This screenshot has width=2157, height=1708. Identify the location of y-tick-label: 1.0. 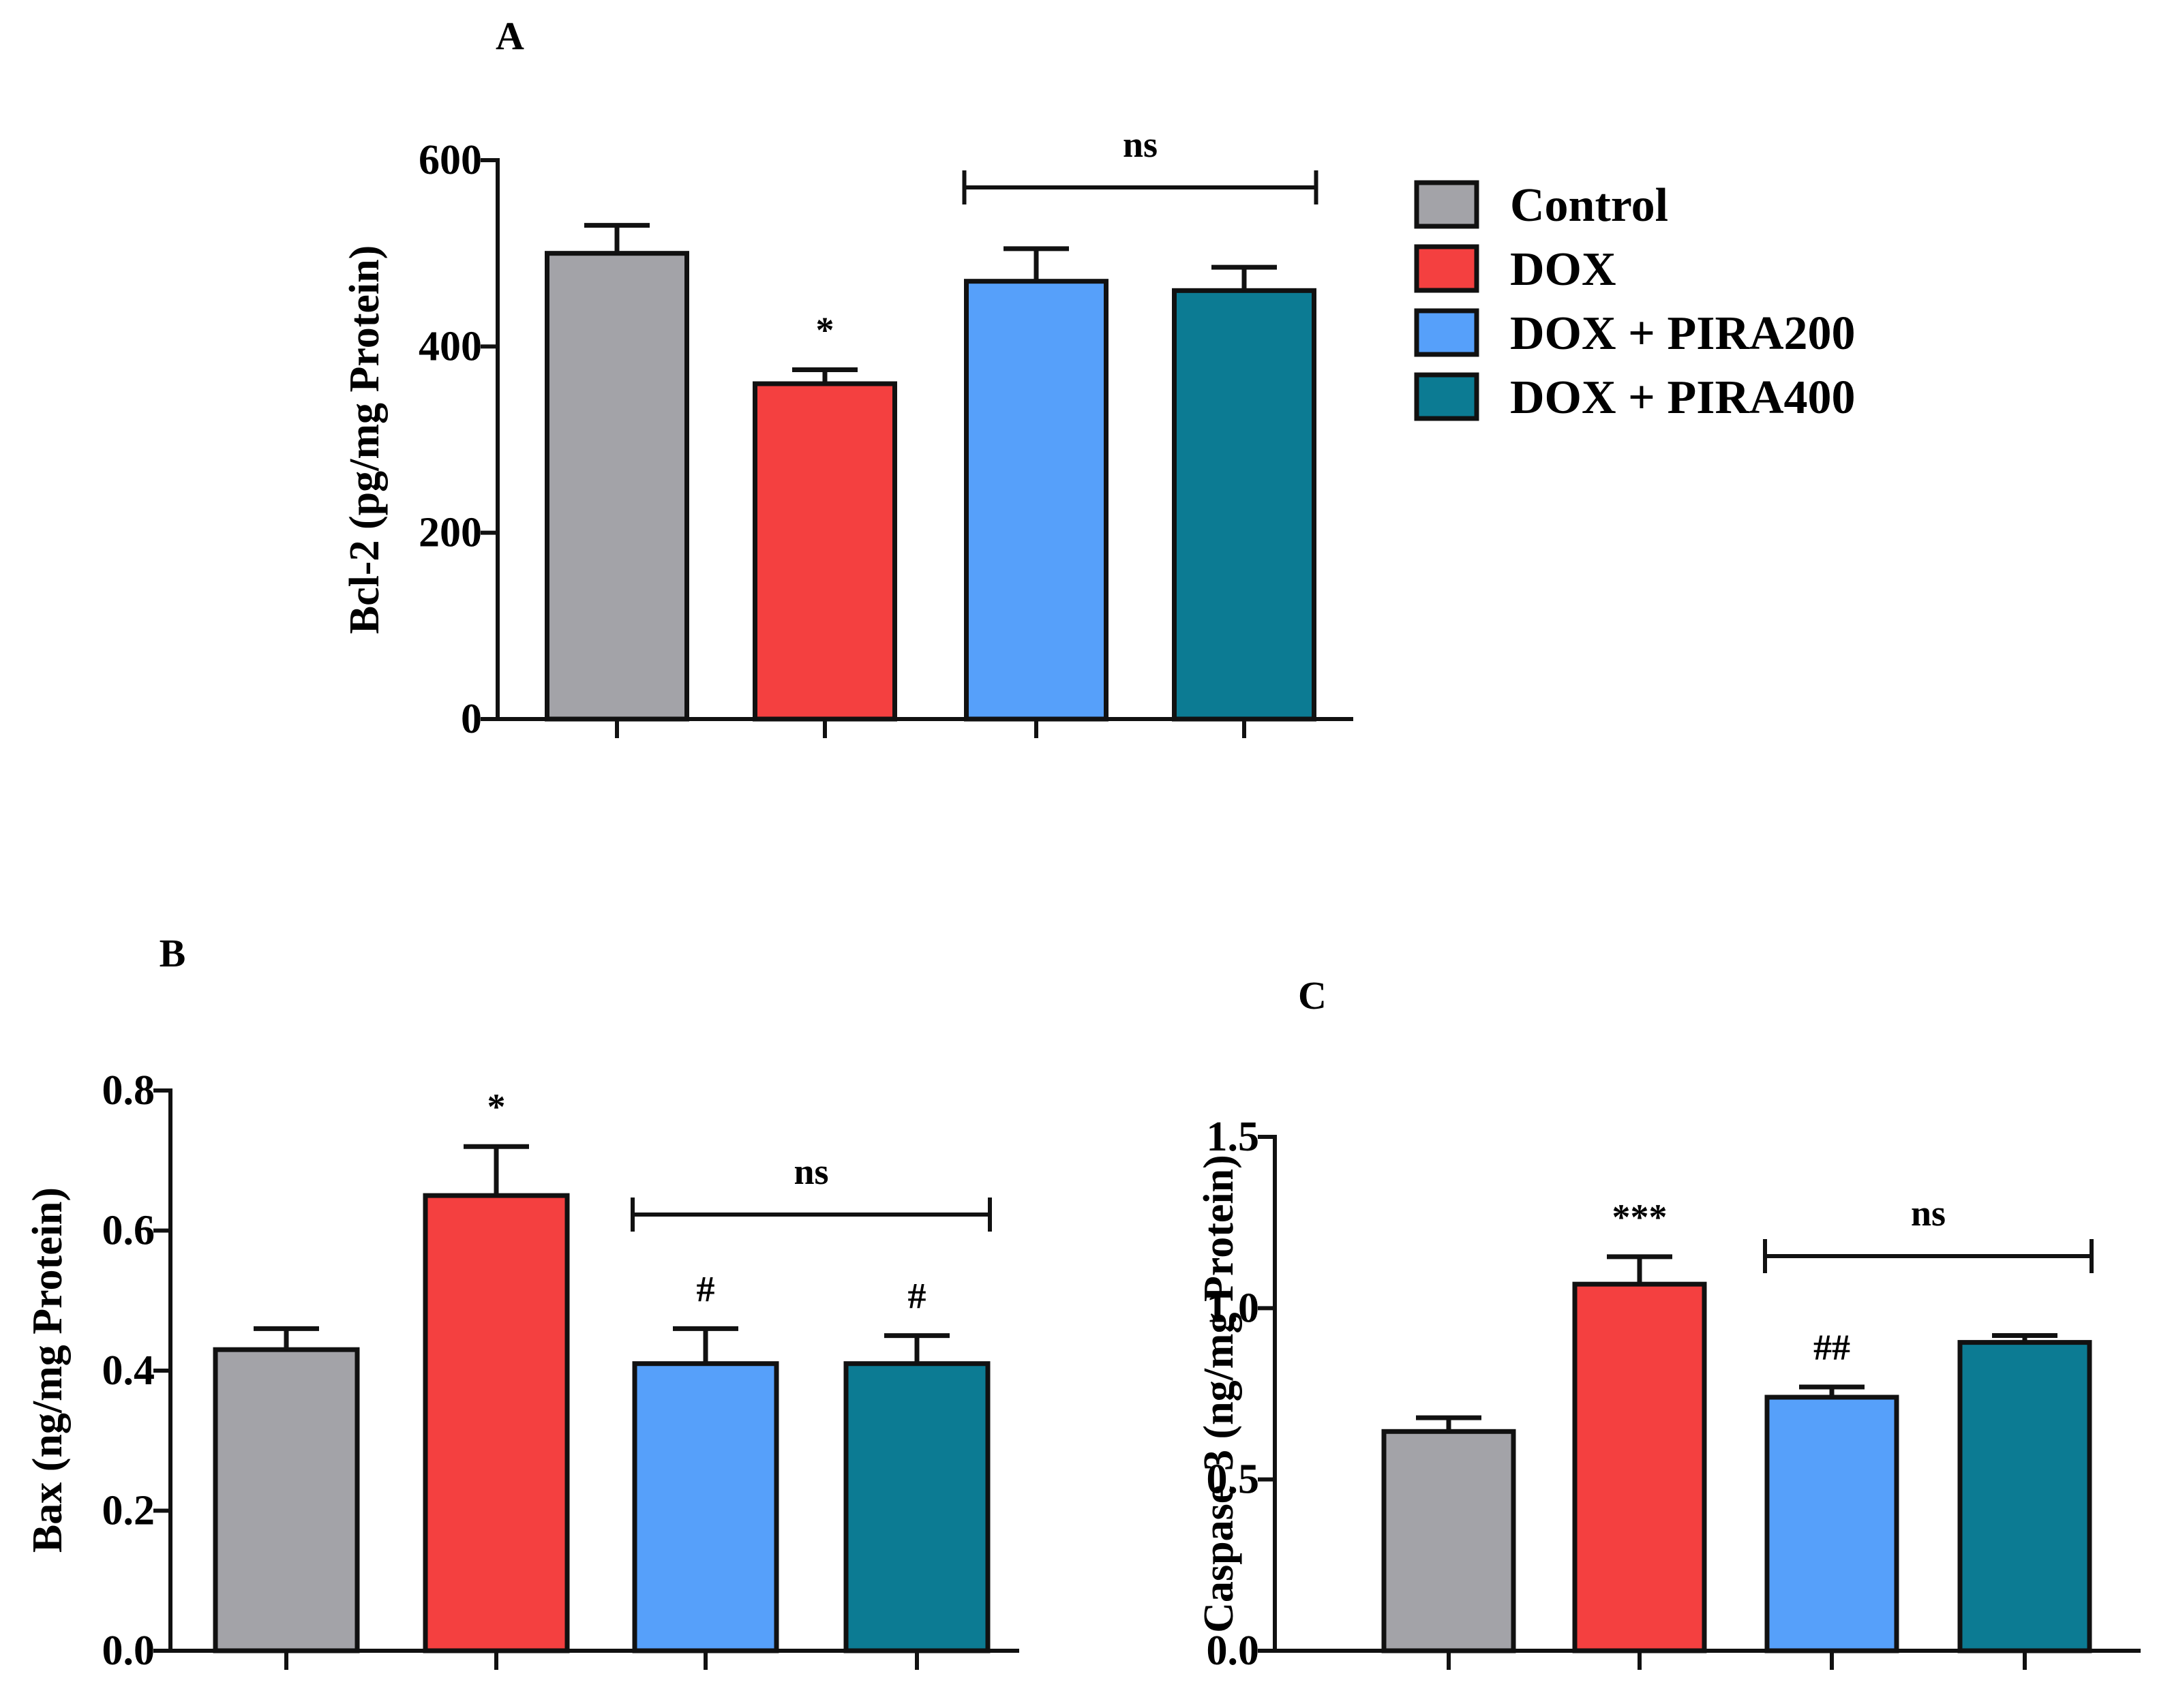
(1233, 1308).